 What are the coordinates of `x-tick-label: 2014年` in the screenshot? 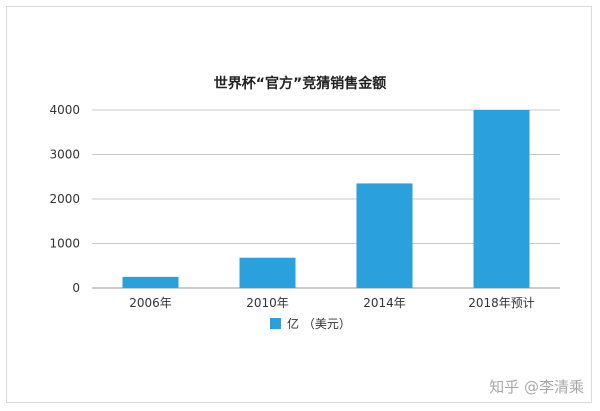 It's located at (384, 303).